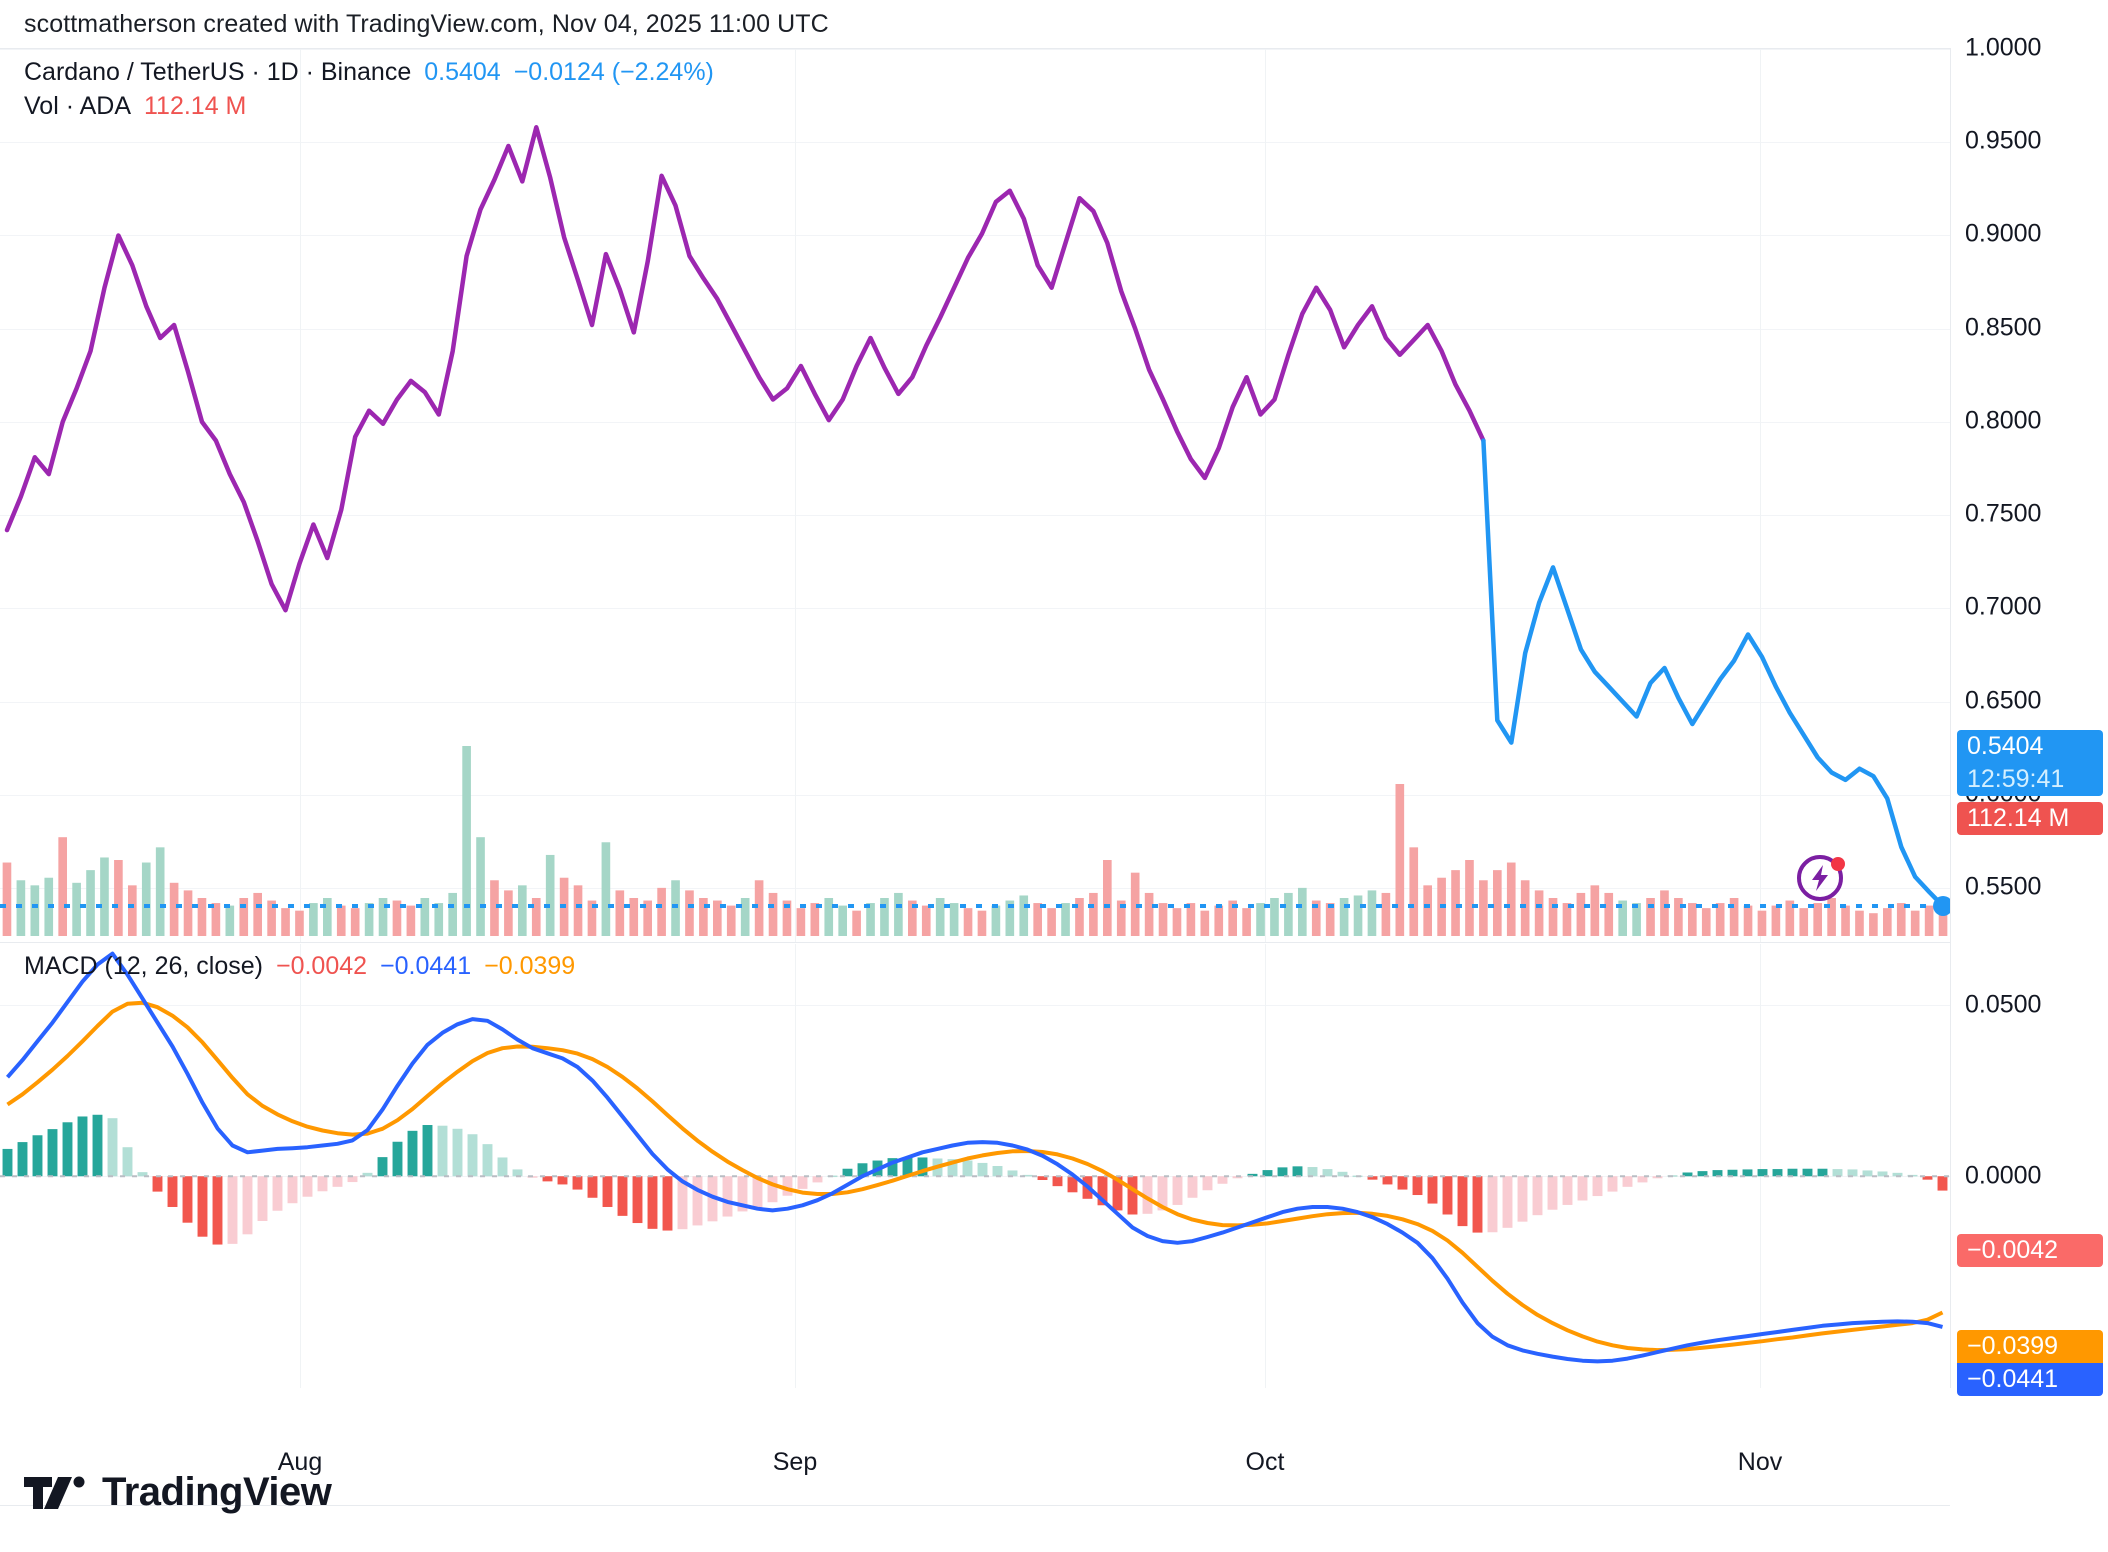 Image resolution: width=2108 pixels, height=1552 pixels. What do you see at coordinates (54, 1492) in the screenshot?
I see `tradingview-logo-icon` at bounding box center [54, 1492].